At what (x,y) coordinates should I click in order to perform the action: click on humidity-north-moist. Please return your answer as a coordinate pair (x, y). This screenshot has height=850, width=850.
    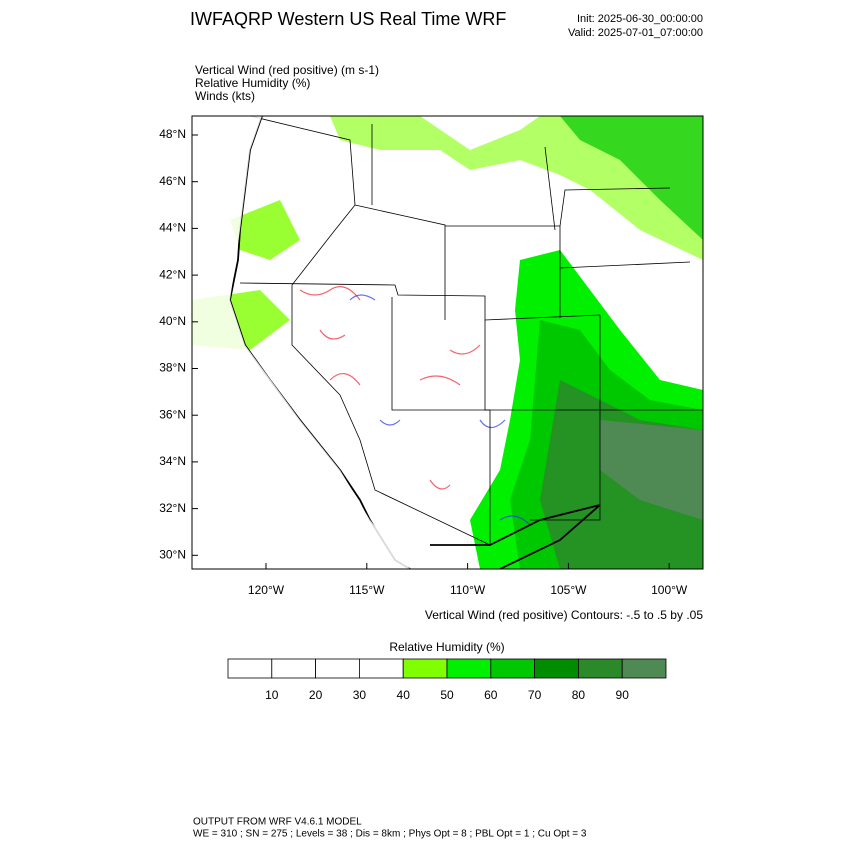
    Looking at the image, I should click on (631, 178).